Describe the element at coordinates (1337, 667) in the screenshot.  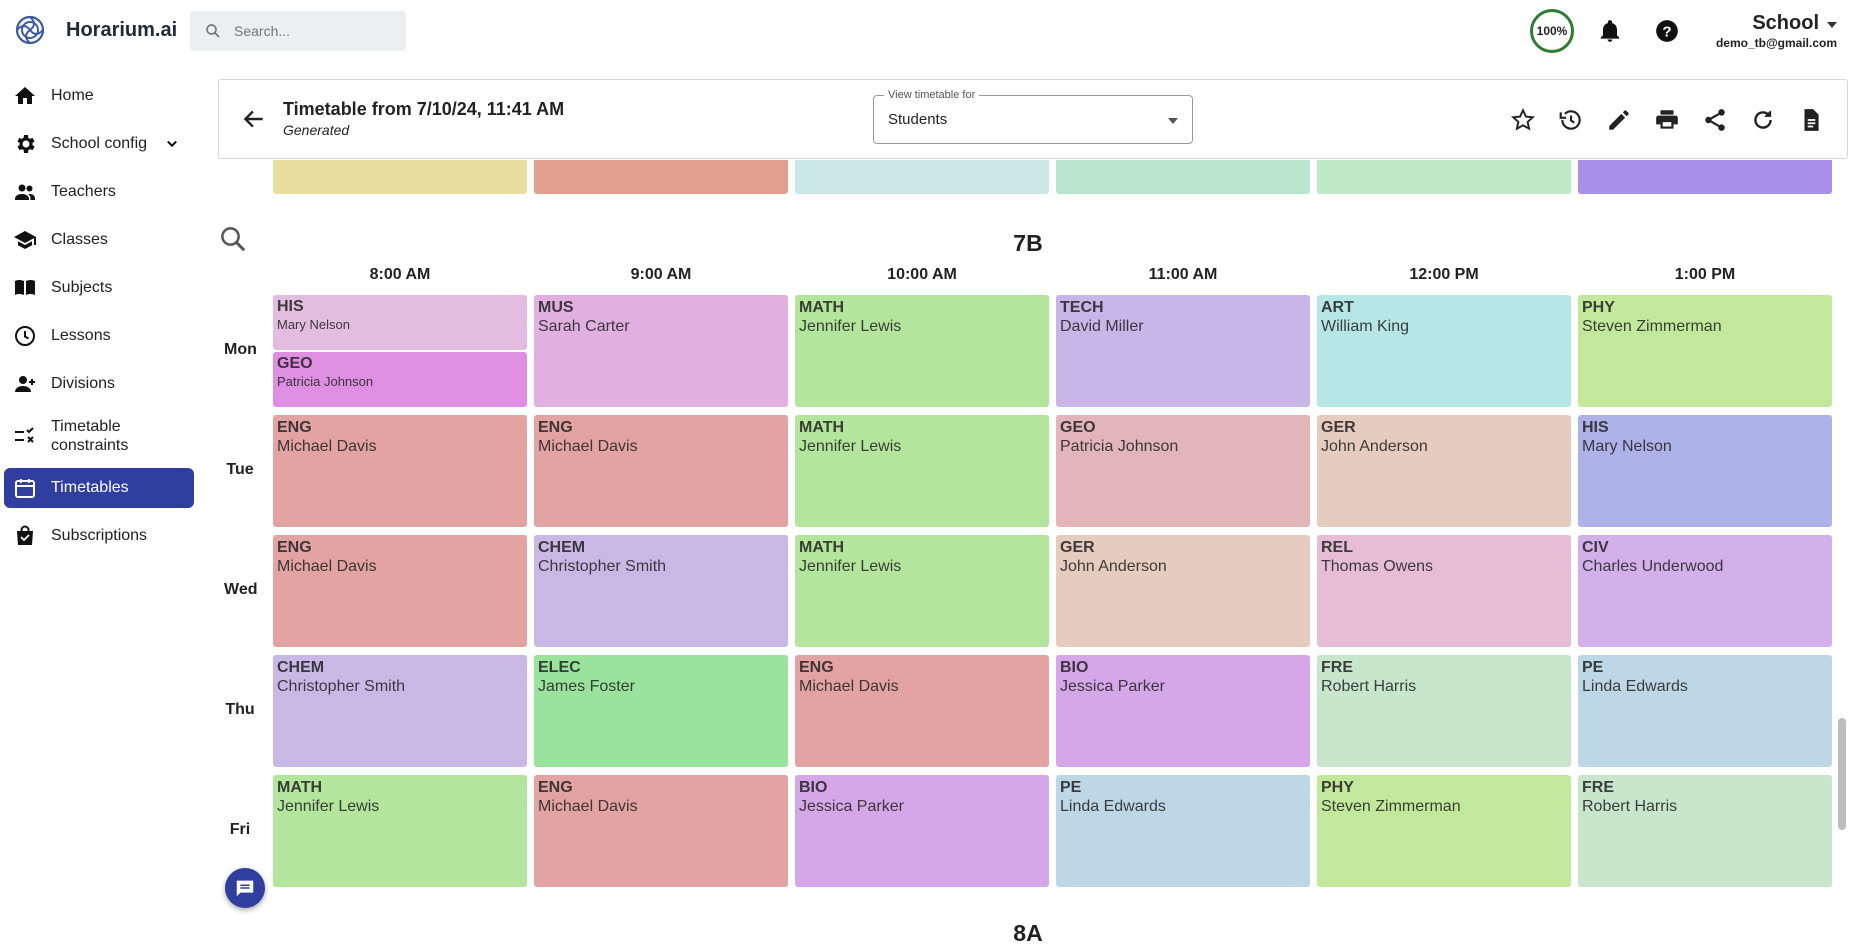
I see `lesson-subject: FRE` at that location.